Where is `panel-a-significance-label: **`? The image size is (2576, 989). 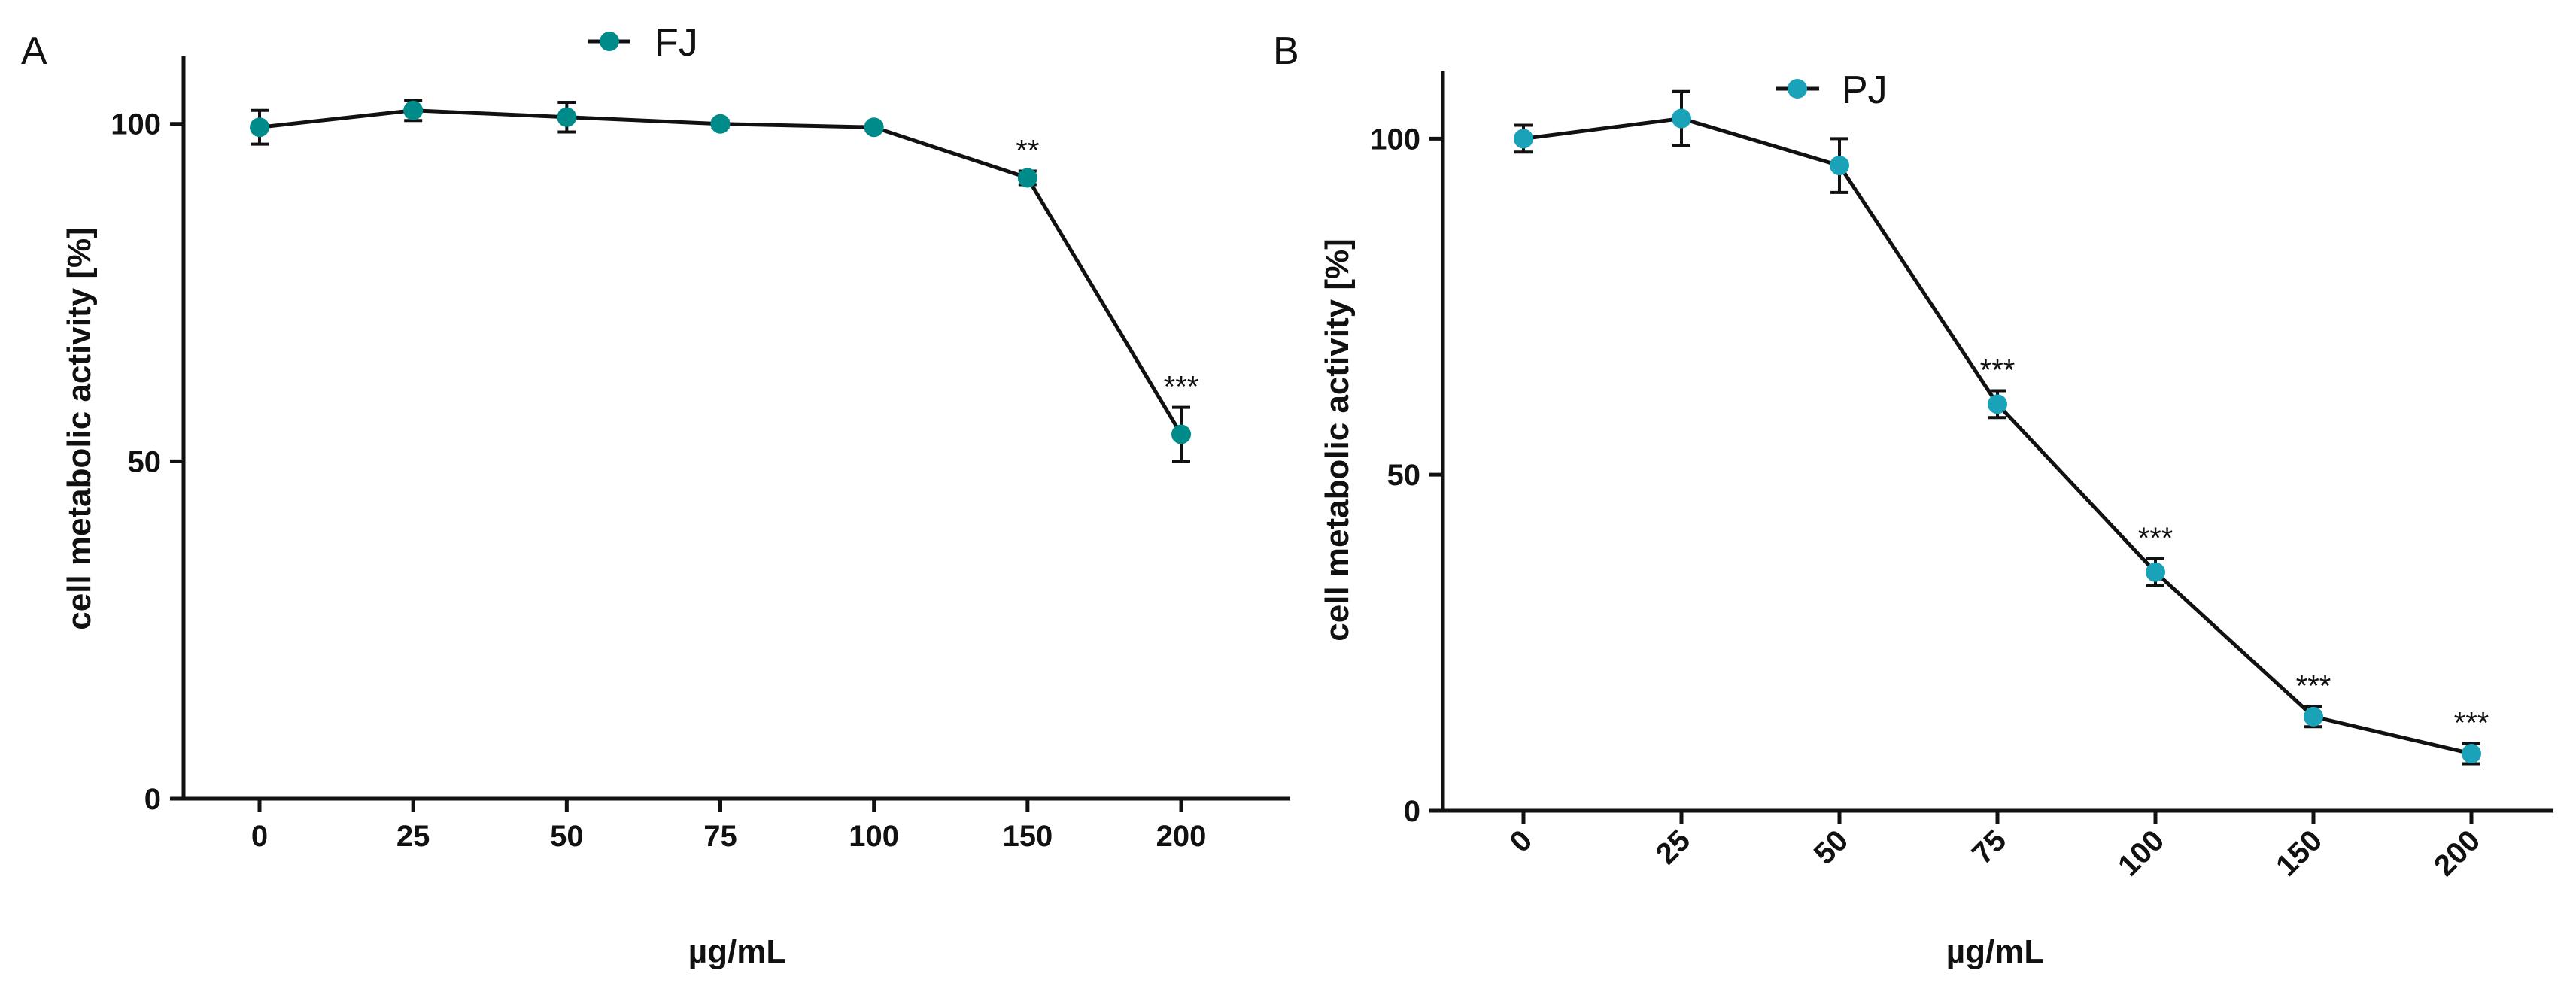 panel-a-significance-label: ** is located at coordinates (1027, 151).